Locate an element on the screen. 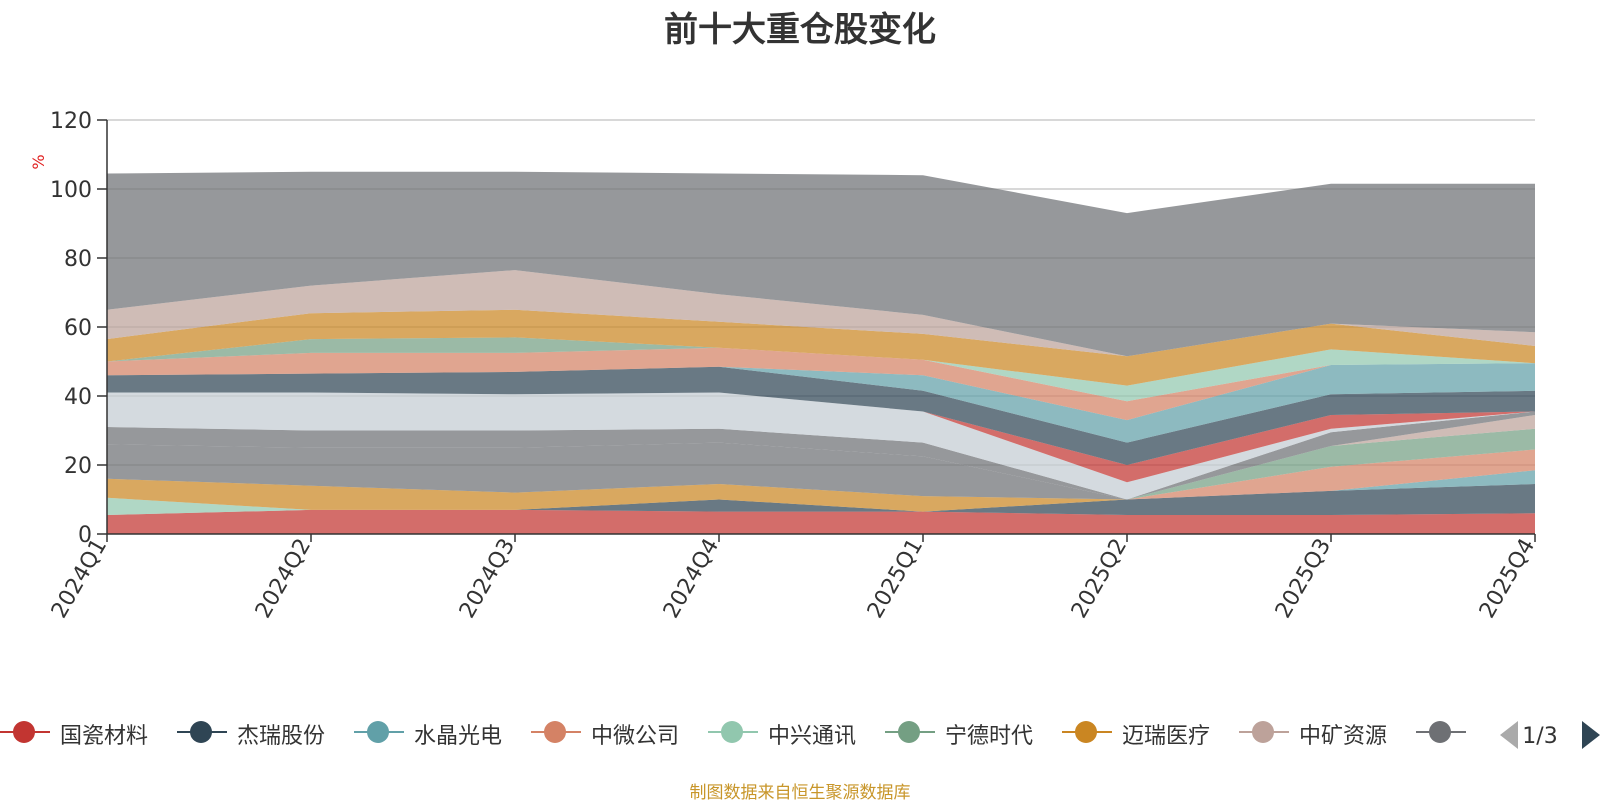 The width and height of the screenshot is (1600, 803). y-axis-label: % is located at coordinates (38, 161).